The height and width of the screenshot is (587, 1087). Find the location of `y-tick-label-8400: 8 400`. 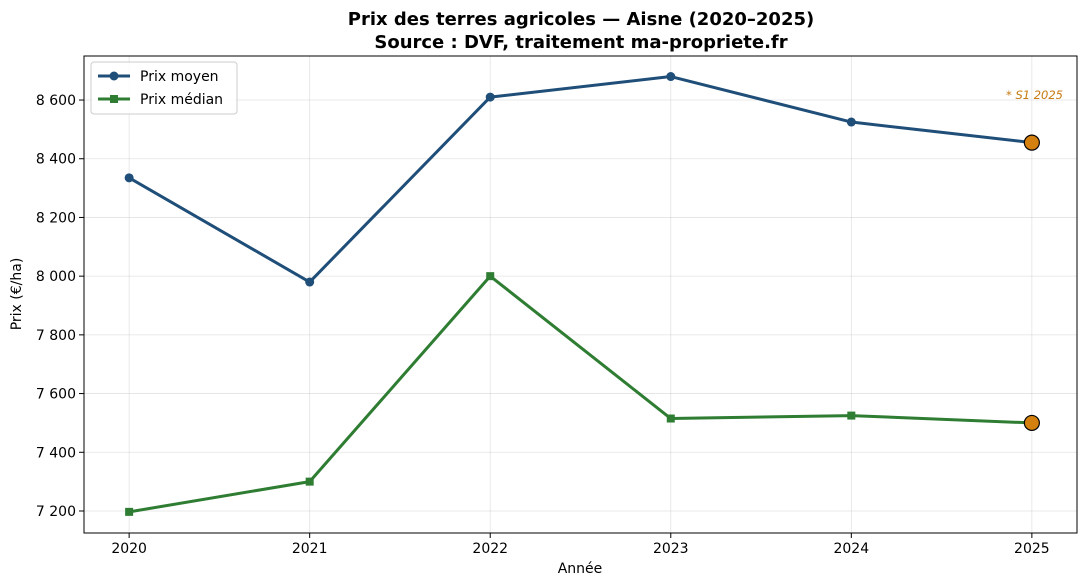

y-tick-label-8400: 8 400 is located at coordinates (56, 160).